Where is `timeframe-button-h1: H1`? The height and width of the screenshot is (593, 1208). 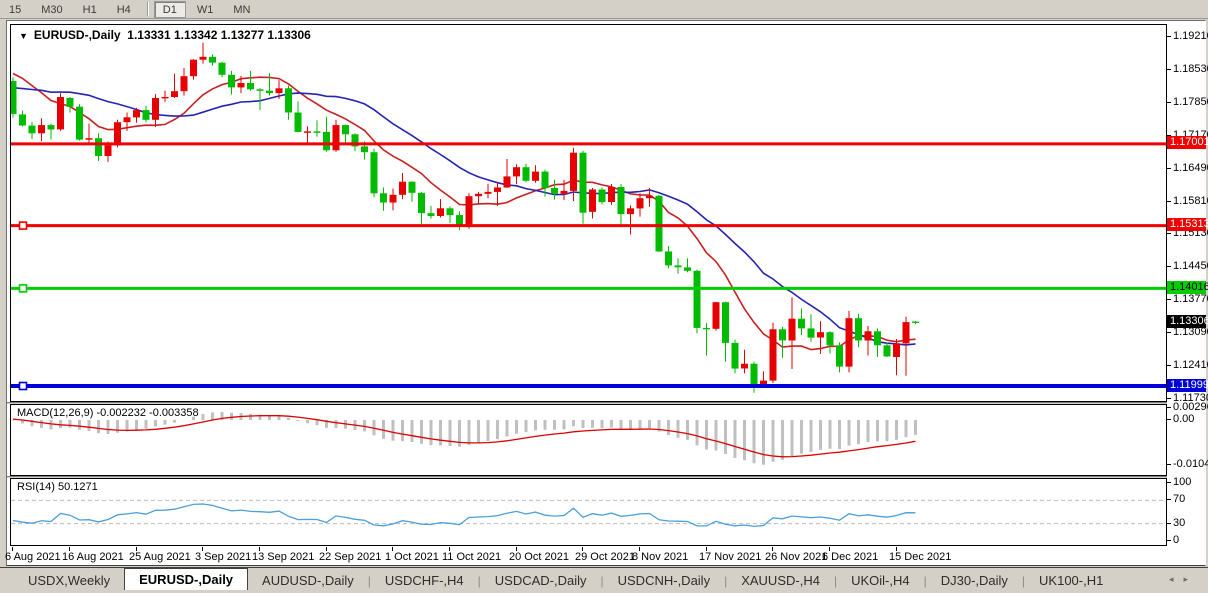 timeframe-button-h1: H1 is located at coordinates (89, 9).